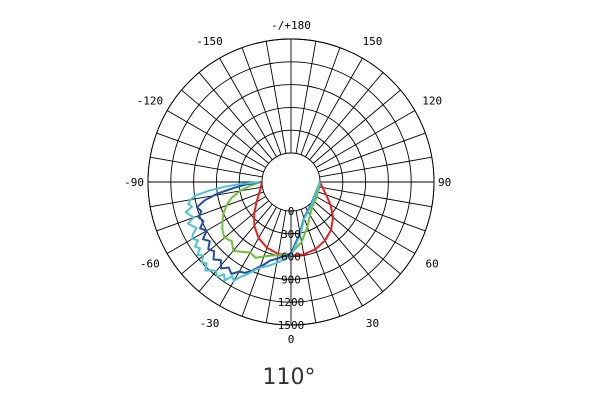 This screenshot has height=402, width=591. I want to click on angle-tick-label: 60, so click(432, 264).